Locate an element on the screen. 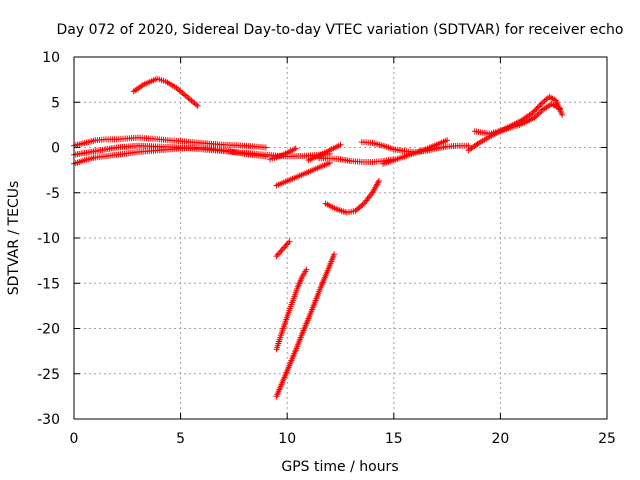 The height and width of the screenshot is (480, 640). series-arc-base-lower is located at coordinates (170, 155).